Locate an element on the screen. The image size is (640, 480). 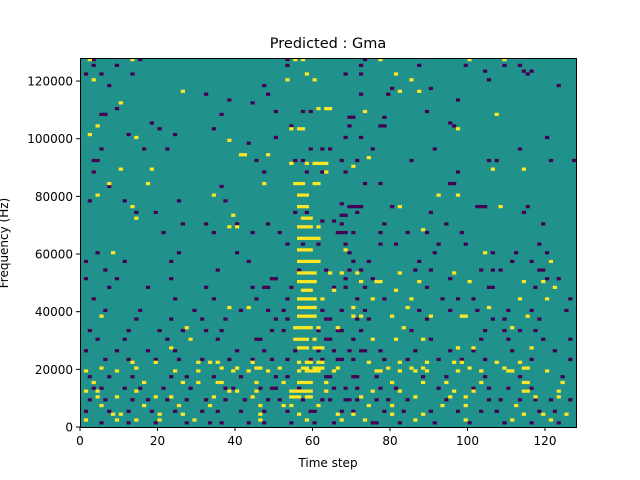
y-tick-label: 60000 is located at coordinates (54, 255).